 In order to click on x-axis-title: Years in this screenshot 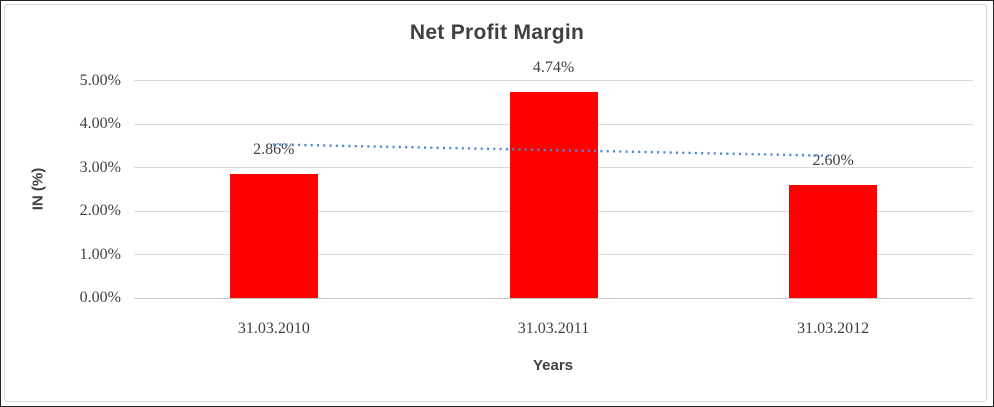, I will do `click(553, 365)`.